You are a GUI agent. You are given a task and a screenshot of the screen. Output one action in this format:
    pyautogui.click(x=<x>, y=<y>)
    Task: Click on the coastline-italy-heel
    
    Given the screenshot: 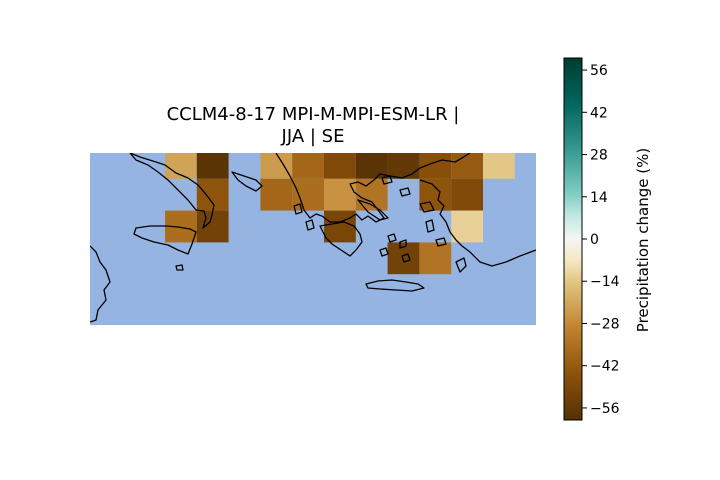 What is the action you would take?
    pyautogui.click(x=247, y=181)
    